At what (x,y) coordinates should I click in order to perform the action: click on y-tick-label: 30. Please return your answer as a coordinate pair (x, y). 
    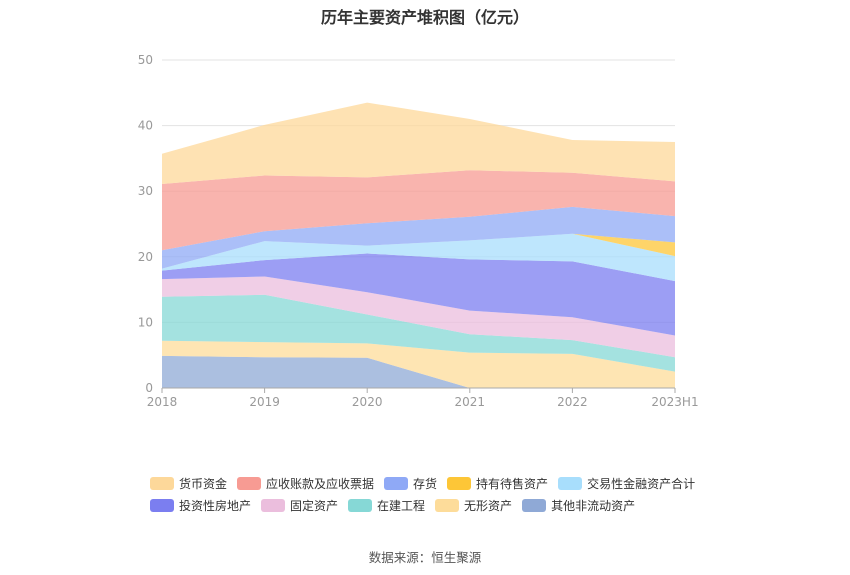
    Looking at the image, I should click on (145, 191).